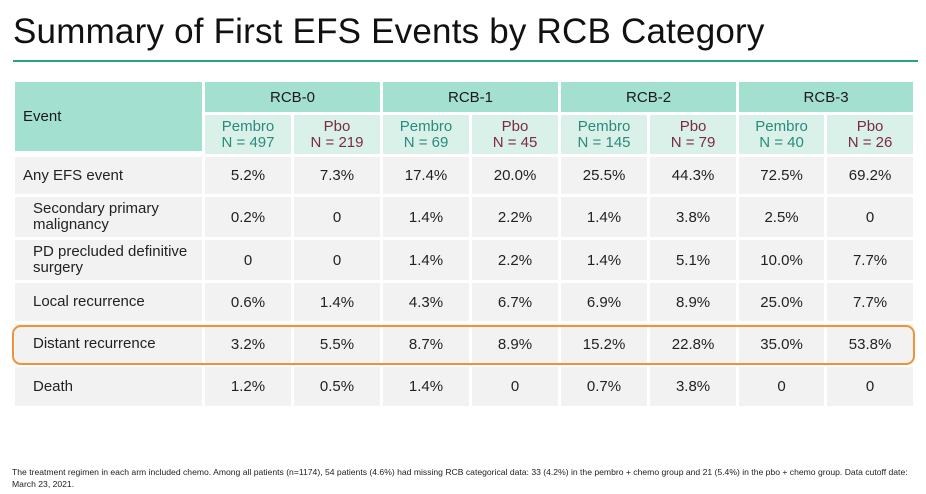 The width and height of the screenshot is (926, 494). What do you see at coordinates (515, 142) in the screenshot?
I see `arm-count: N = 45` at bounding box center [515, 142].